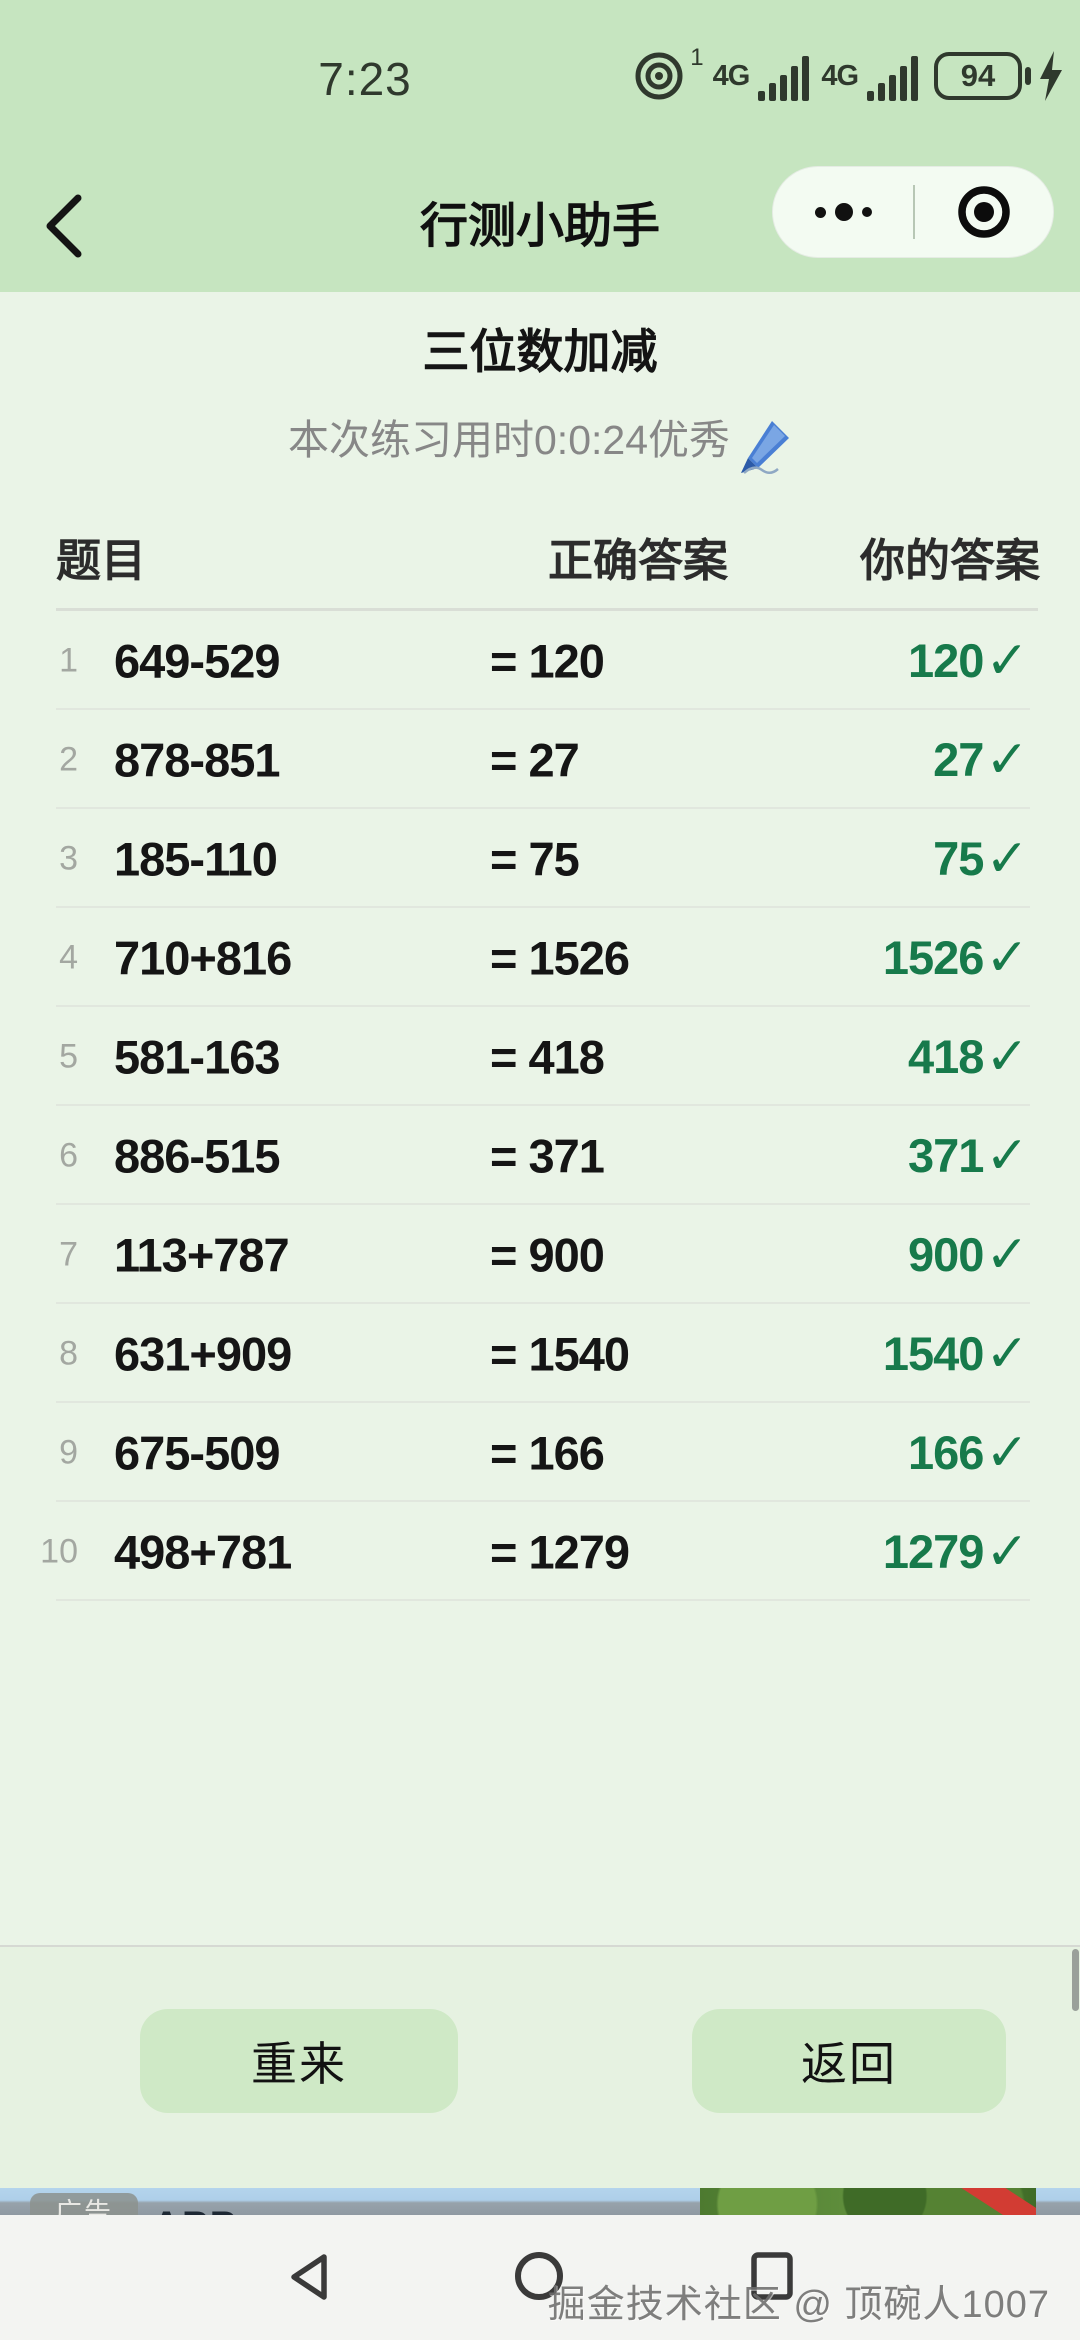 The width and height of the screenshot is (1080, 2340). I want to click on battery-percent: 94, so click(978, 76).